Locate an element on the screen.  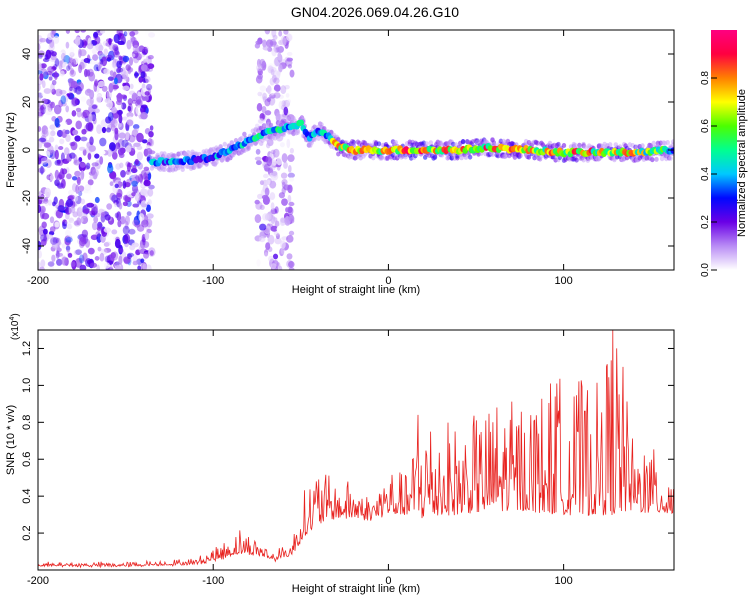
y-tick-label: -20 is located at coordinates (27, 198).